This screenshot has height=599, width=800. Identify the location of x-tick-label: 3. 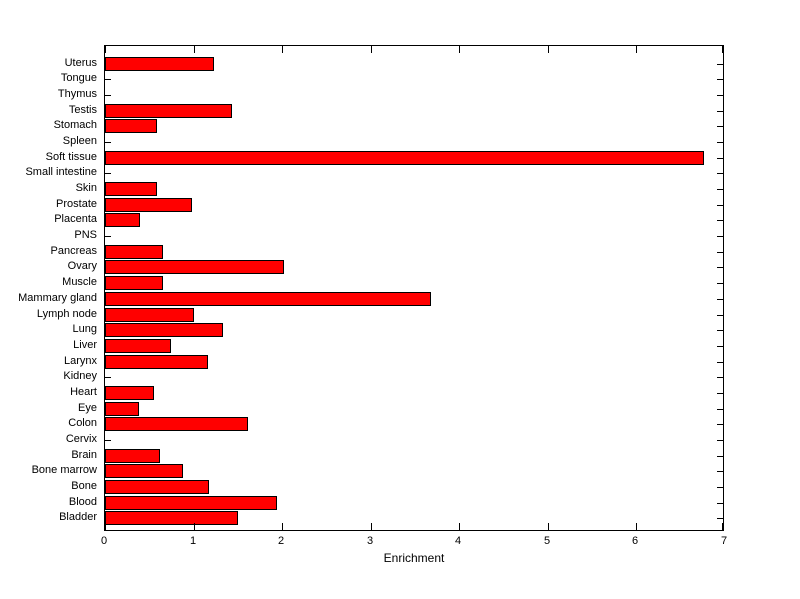
(370, 541).